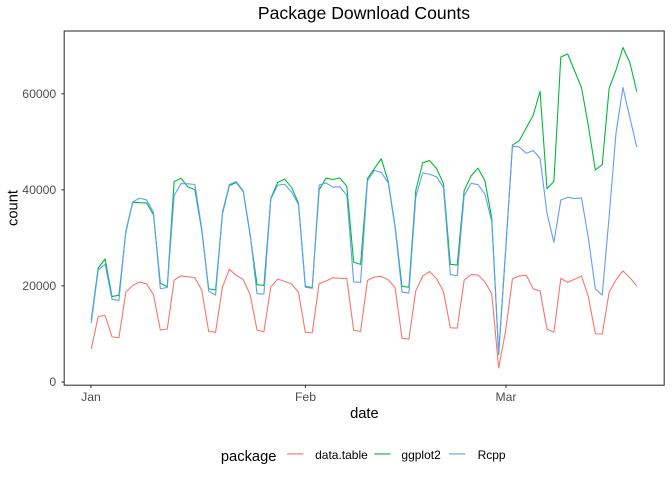  I want to click on svg-text: 40000, so click(39, 190).